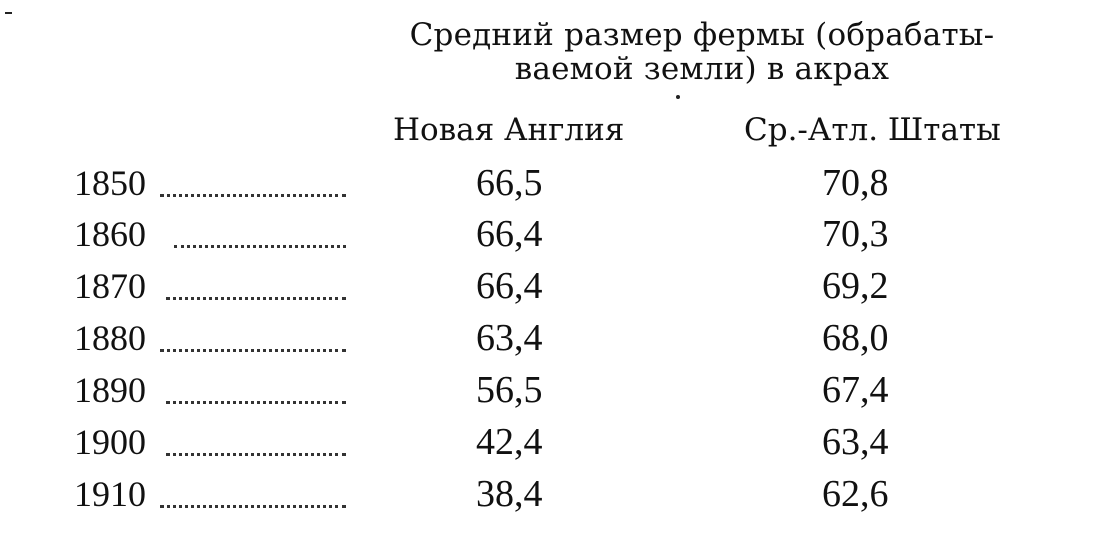 This screenshot has height=546, width=1116. What do you see at coordinates (110, 286) in the screenshot?
I see `year-cell: 1870` at bounding box center [110, 286].